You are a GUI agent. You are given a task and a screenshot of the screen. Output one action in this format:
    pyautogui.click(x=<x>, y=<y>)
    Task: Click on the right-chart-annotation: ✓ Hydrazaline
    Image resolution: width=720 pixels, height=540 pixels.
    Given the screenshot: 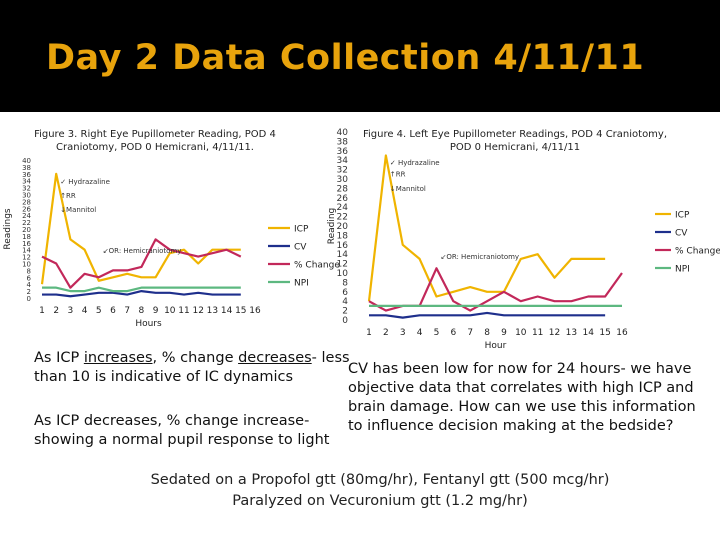 What is the action you would take?
    pyautogui.click(x=85, y=182)
    